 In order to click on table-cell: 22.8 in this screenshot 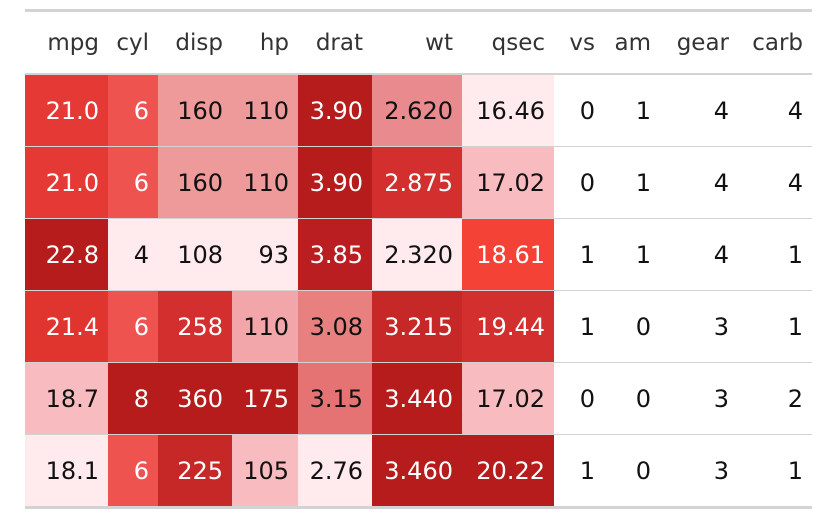, I will do `click(66, 254)`.